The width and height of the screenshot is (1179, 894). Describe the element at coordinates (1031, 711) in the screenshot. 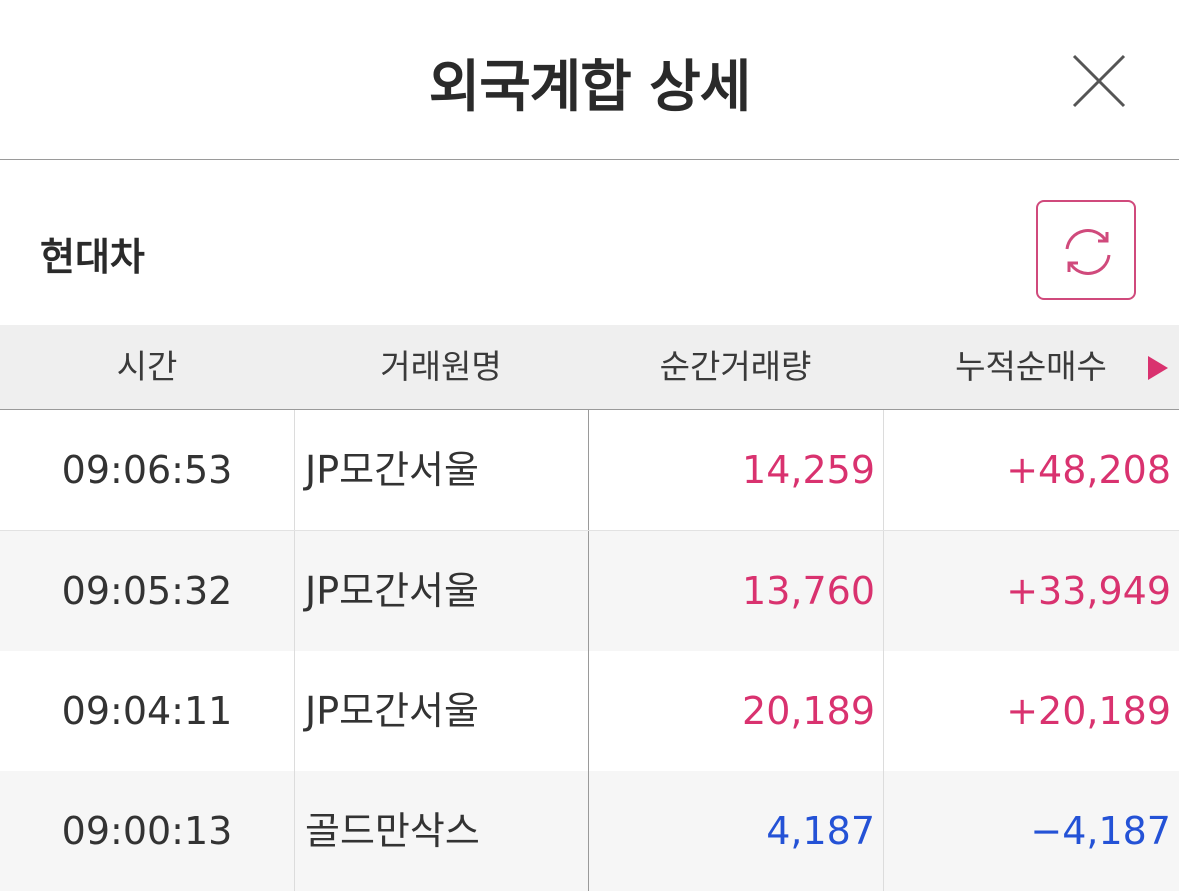

I see `cumulative-cell: +20,189` at that location.